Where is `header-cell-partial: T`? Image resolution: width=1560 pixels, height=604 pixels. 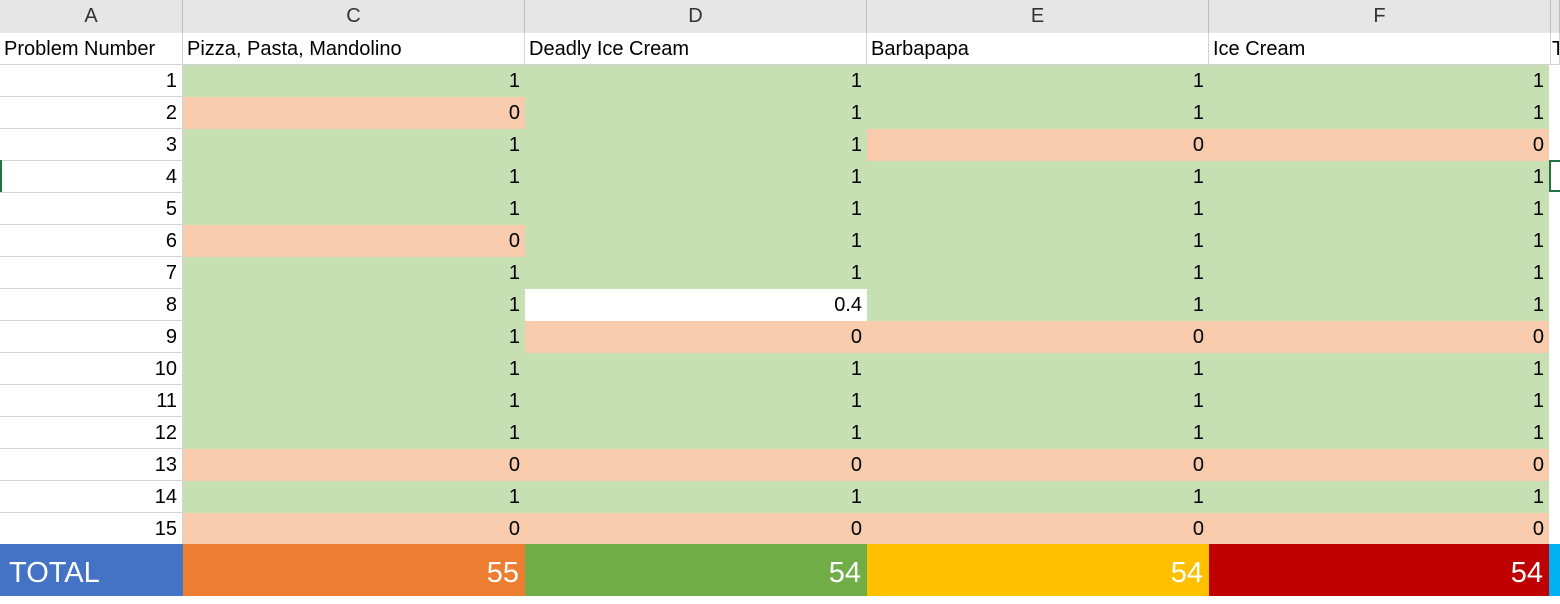
header-cell-partial: T is located at coordinates (1555, 49).